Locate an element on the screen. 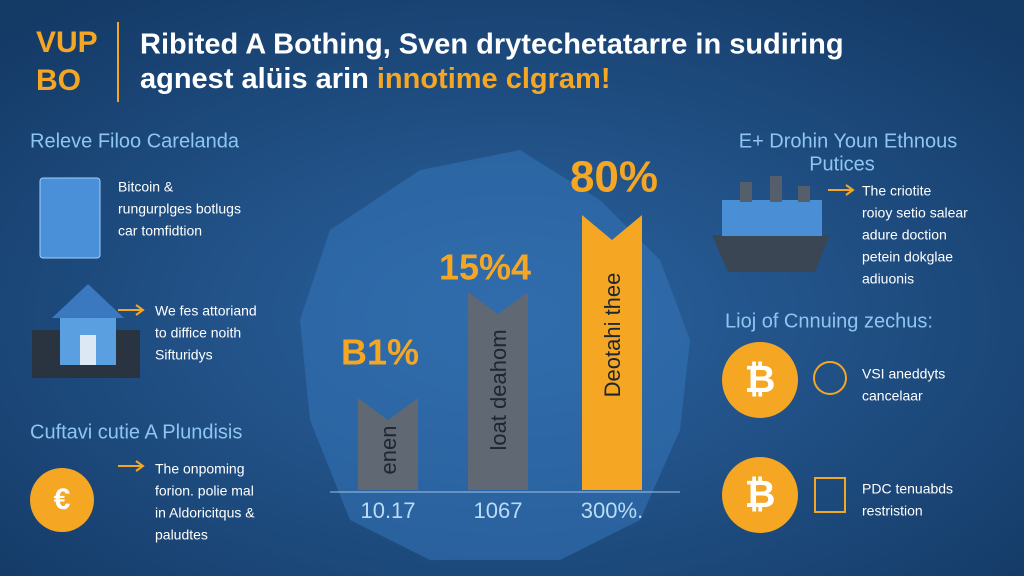 The width and height of the screenshot is (1024, 581). text: car tomfidtion is located at coordinates (160, 231).